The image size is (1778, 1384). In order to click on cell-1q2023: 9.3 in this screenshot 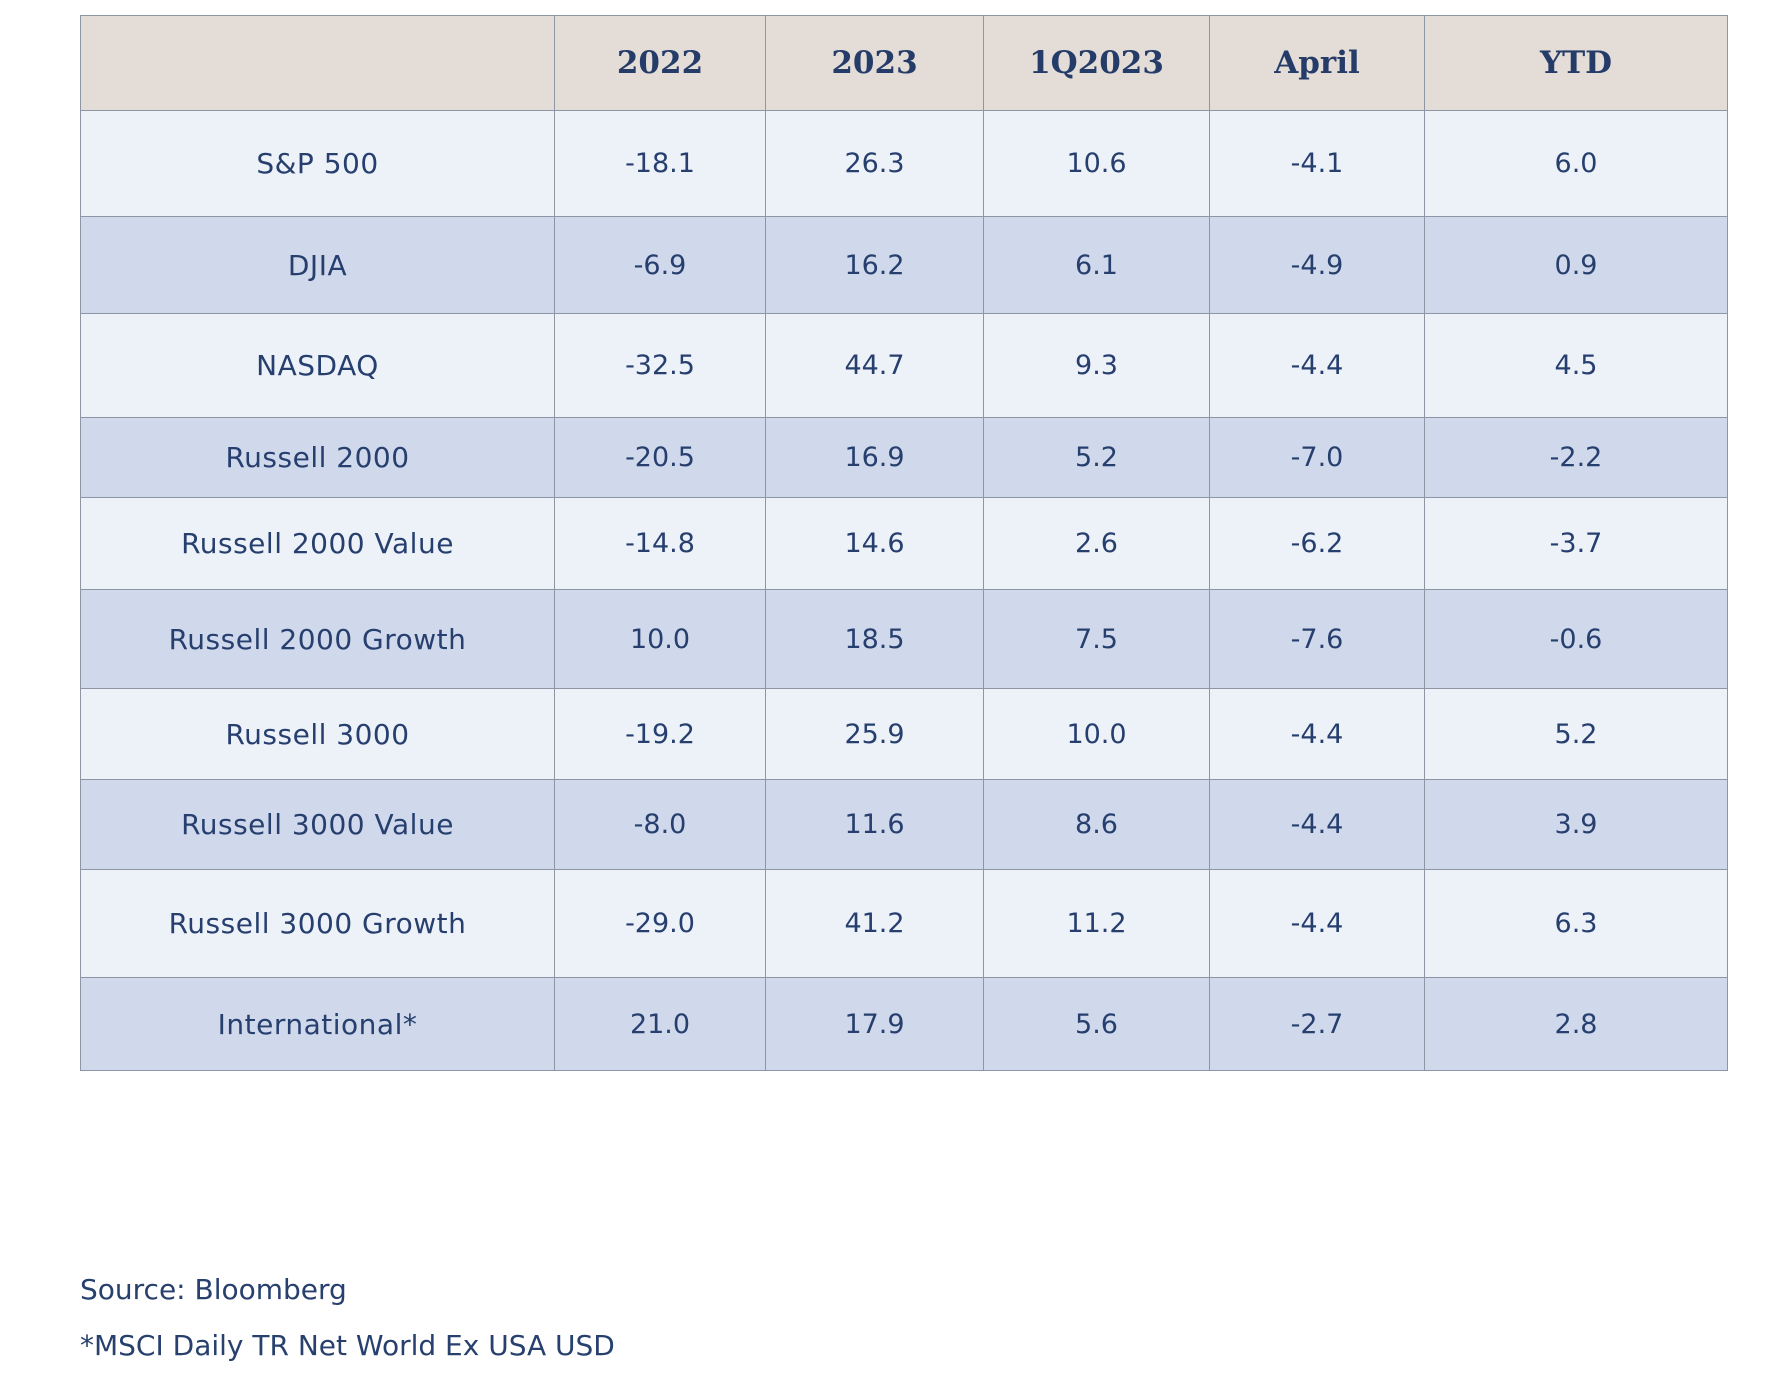, I will do `click(1096, 365)`.